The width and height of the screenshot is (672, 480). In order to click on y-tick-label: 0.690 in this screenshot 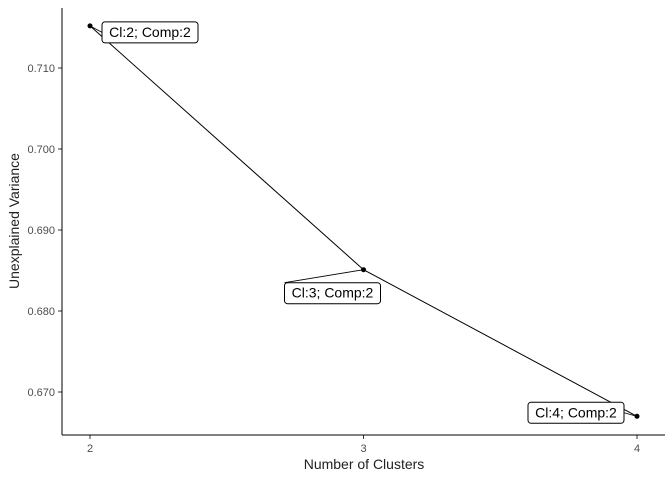, I will do `click(41, 231)`.